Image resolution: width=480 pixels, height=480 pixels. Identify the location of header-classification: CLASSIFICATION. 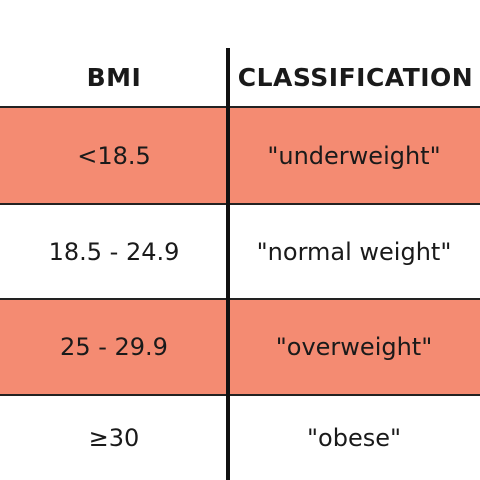
(355, 77).